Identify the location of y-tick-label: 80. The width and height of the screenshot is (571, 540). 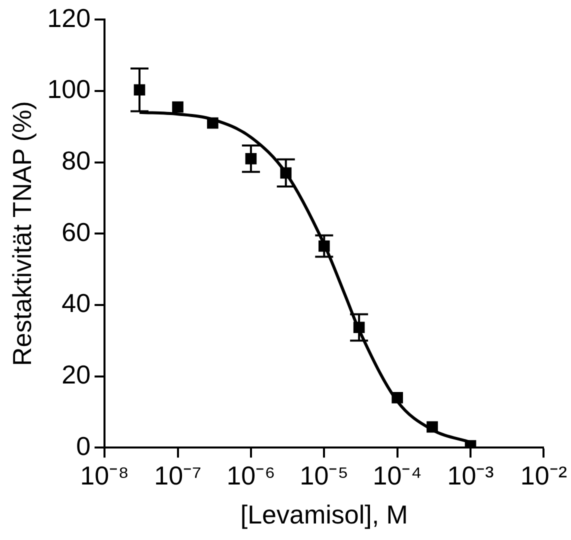
(76, 160).